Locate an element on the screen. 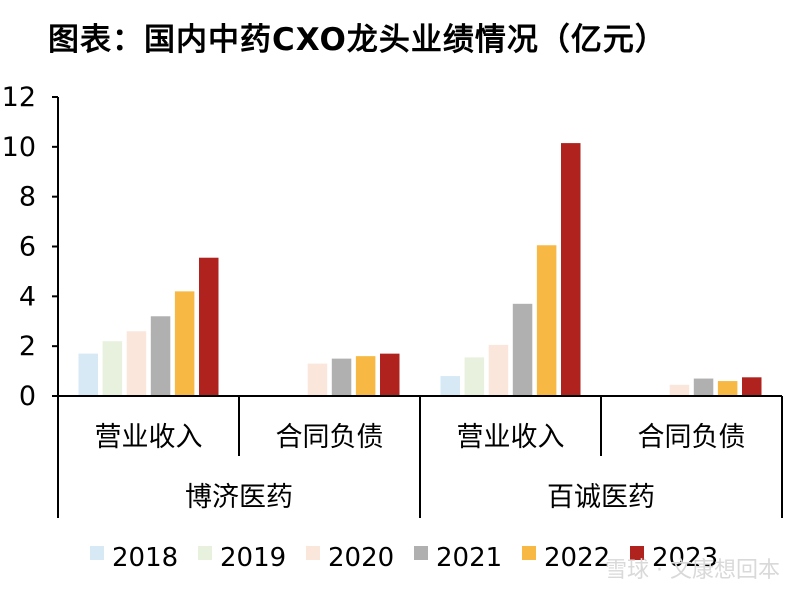 This screenshot has height=594, width=800. legend-swatch-2020 is located at coordinates (313, 553).